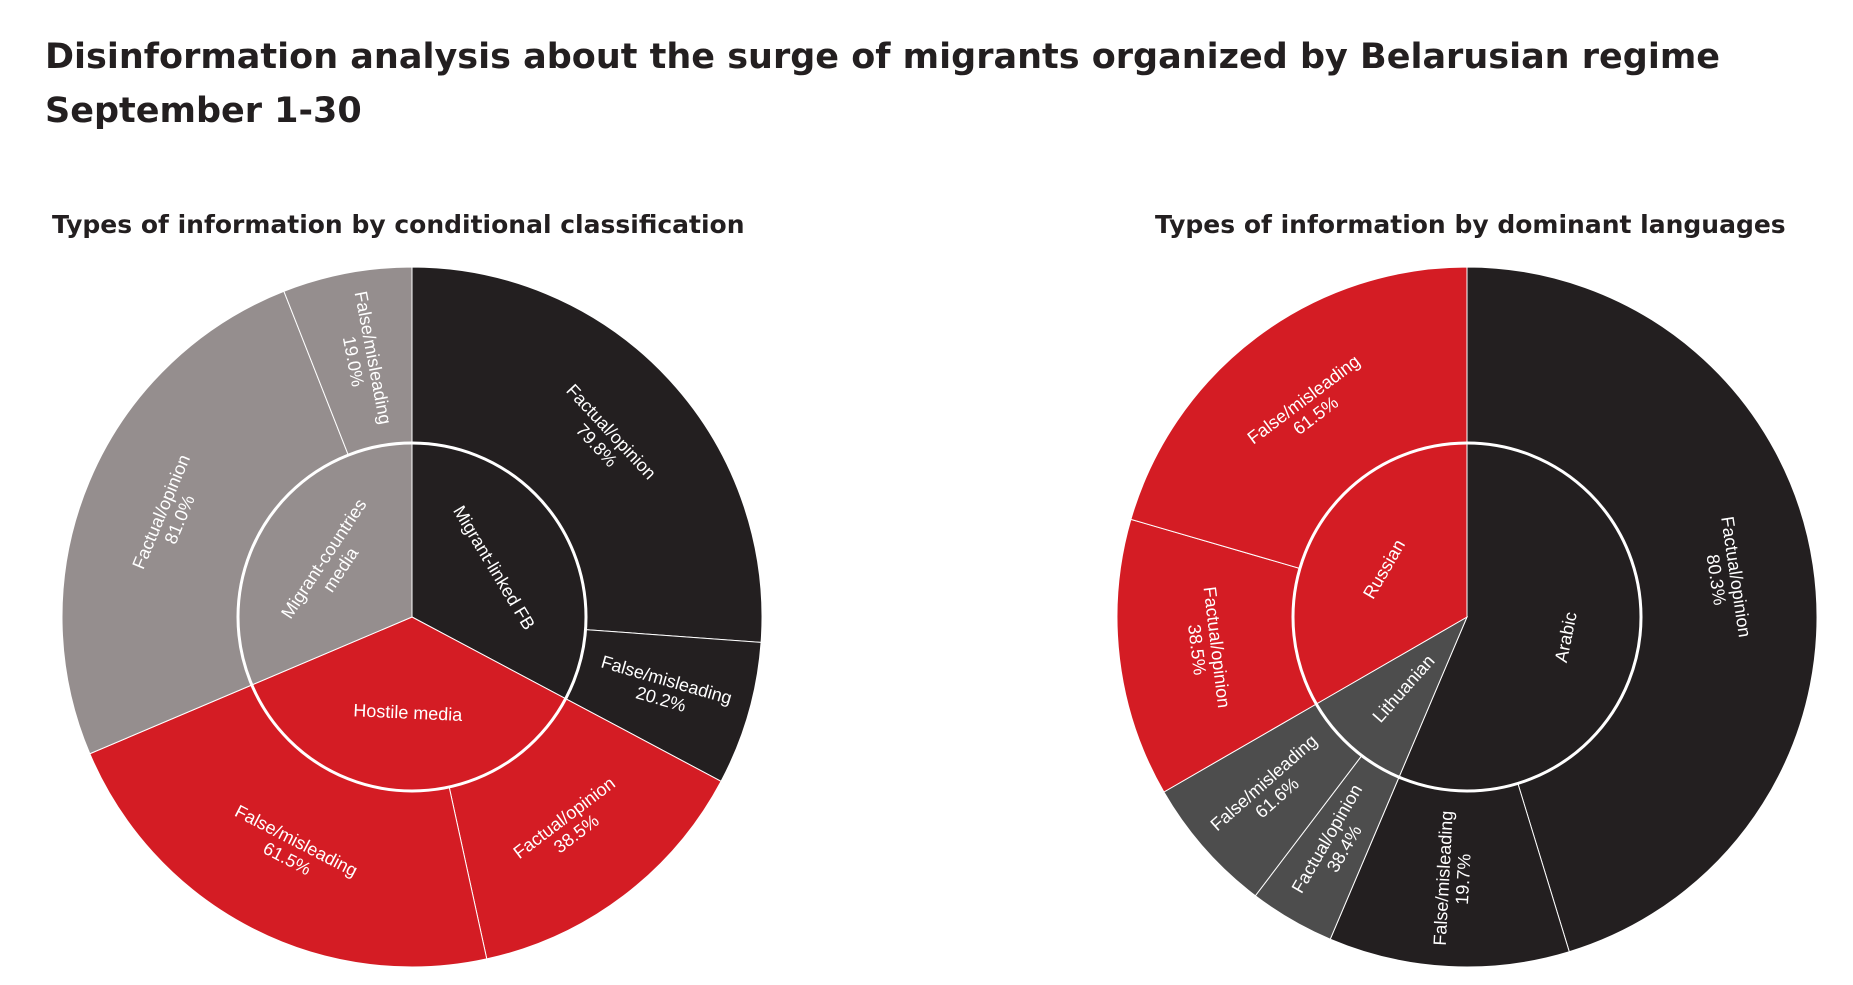  Describe the element at coordinates (1463, 879) in the screenshot. I see `outer-label-arabic-false-misleading-line: 19.7%` at that location.